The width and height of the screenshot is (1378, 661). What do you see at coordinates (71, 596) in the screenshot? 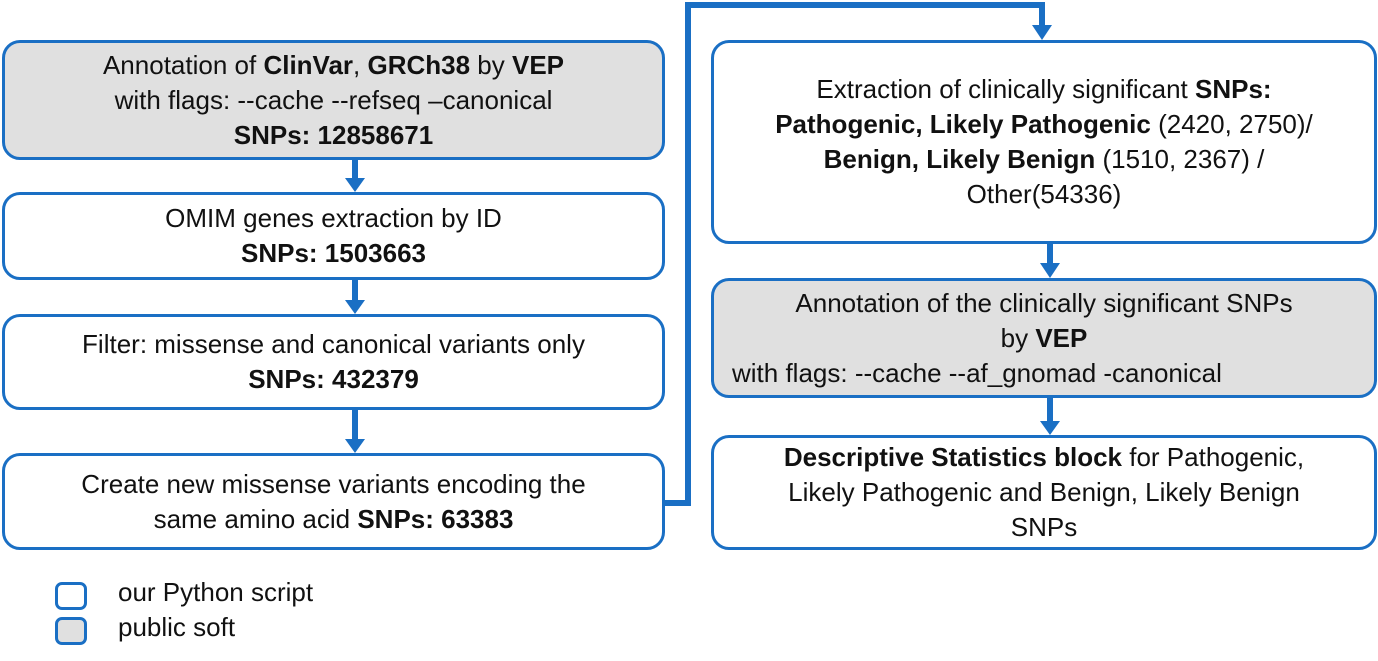
I see `legend-swatch-python` at bounding box center [71, 596].